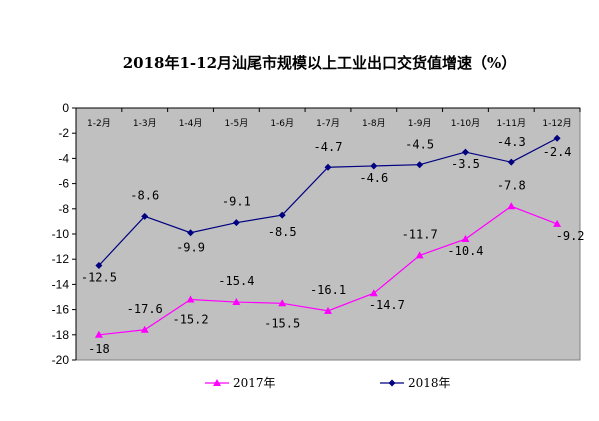  Describe the element at coordinates (419, 145) in the screenshot. I see `data-label: -4.5` at that location.